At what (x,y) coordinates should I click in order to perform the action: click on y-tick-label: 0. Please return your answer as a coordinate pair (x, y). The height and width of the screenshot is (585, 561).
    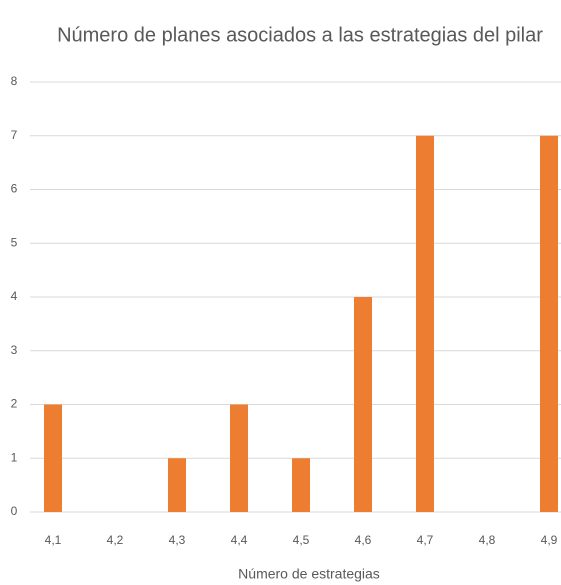
    Looking at the image, I should click on (14, 511).